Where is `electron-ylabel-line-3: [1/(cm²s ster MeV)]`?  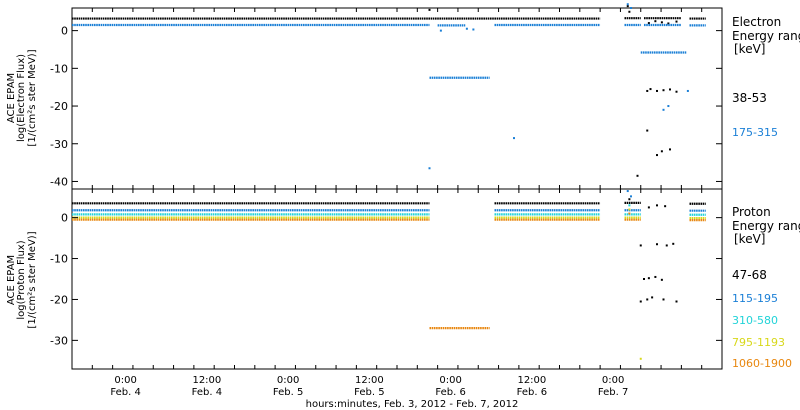
electron-ylabel-line-3: [1/(cm²s ster MeV)] is located at coordinates (32, 97).